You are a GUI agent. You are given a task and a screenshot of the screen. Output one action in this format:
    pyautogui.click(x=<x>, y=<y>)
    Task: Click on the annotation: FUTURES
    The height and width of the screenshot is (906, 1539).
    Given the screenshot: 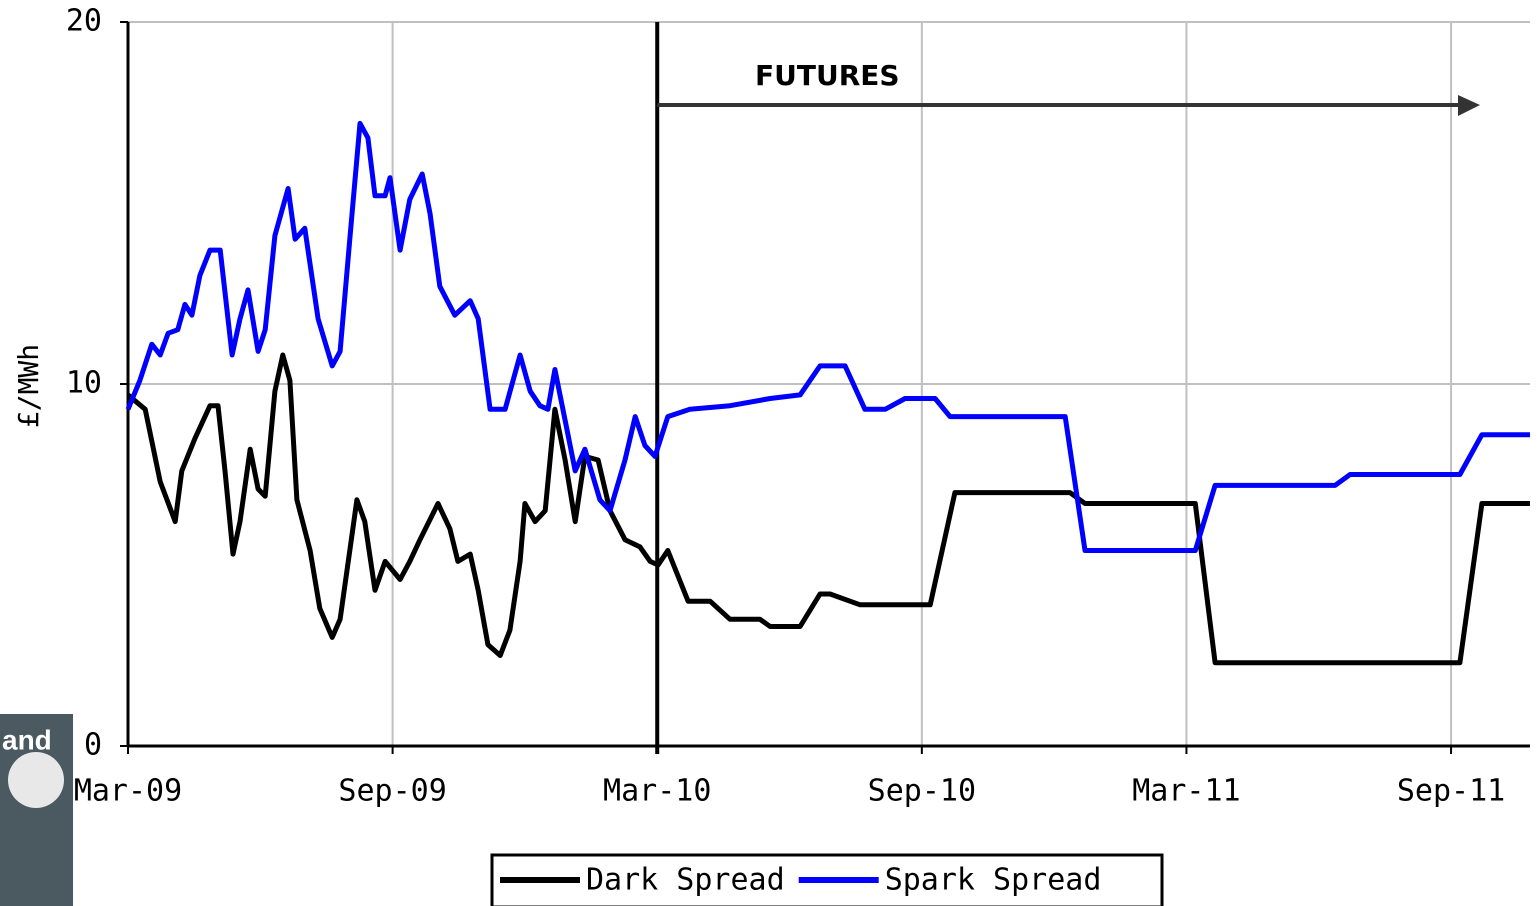 What is the action you would take?
    pyautogui.click(x=827, y=75)
    